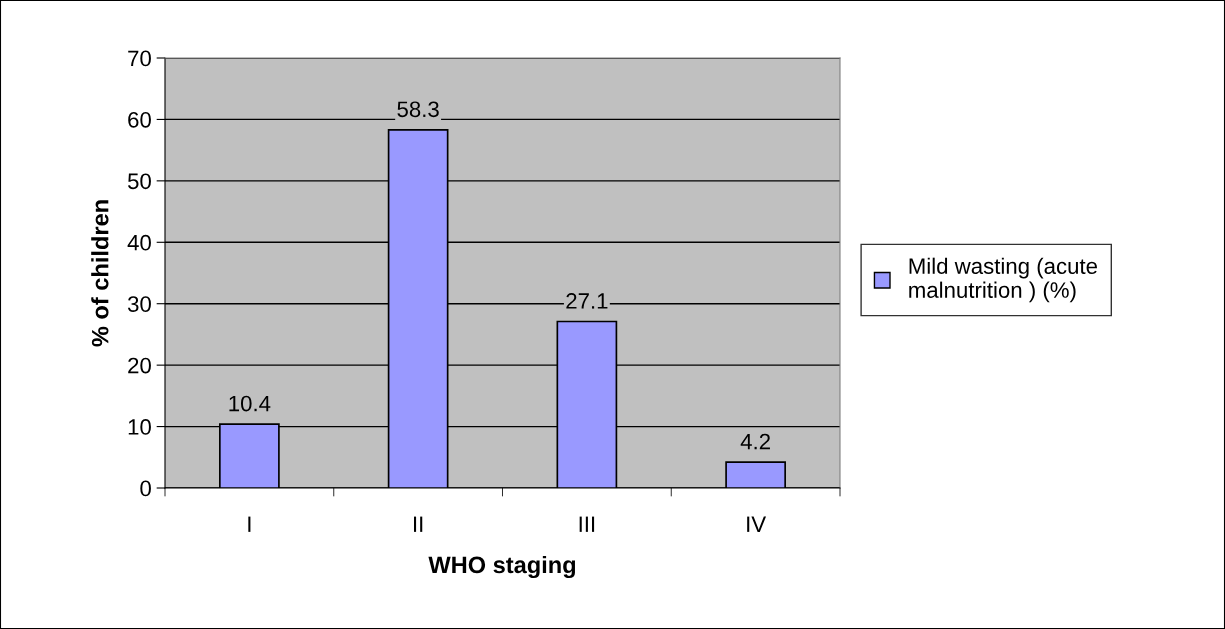 This screenshot has width=1225, height=629. What do you see at coordinates (139, 119) in the screenshot?
I see `y-tick-label: 60` at bounding box center [139, 119].